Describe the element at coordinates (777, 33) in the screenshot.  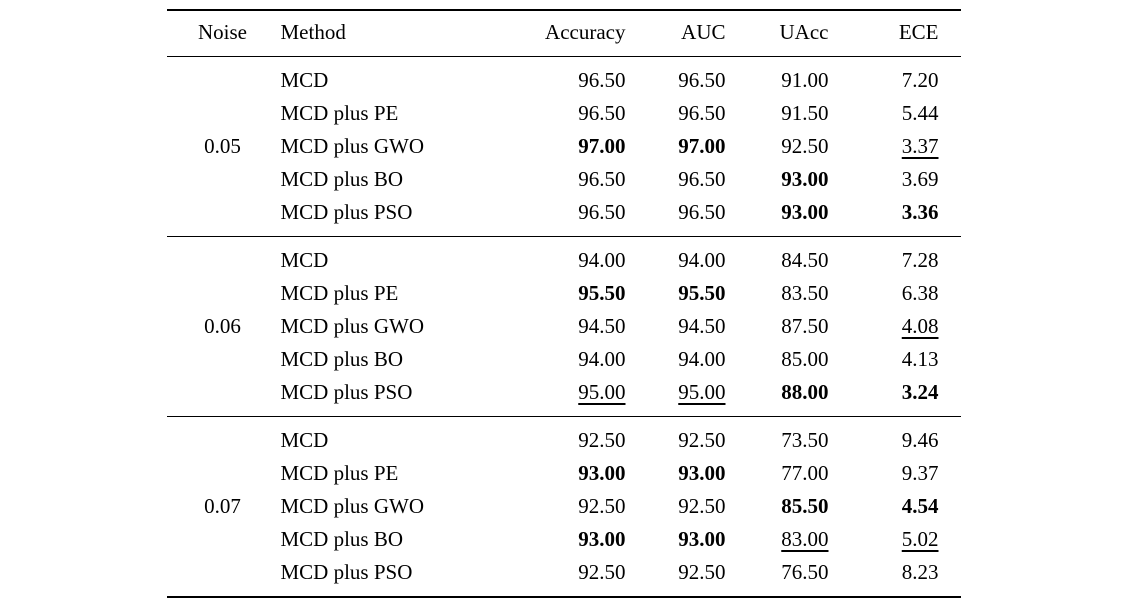
I see `column-header-uacc: UAcc` at that location.